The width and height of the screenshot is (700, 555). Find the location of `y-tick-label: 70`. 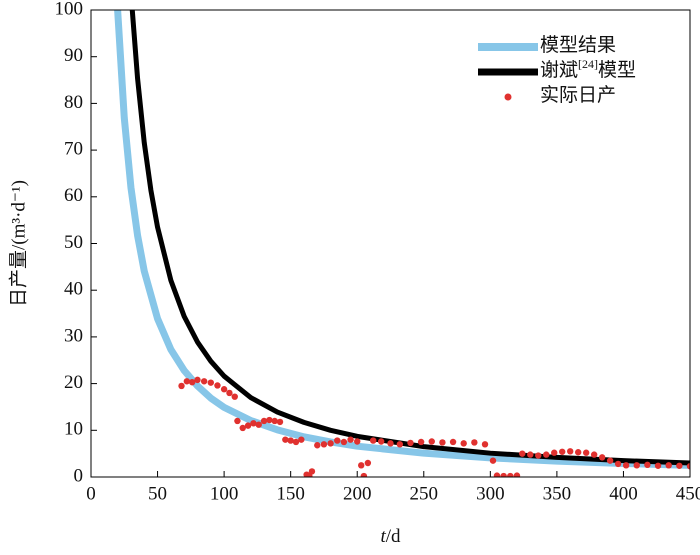

y-tick-label: 70 is located at coordinates (73, 148).